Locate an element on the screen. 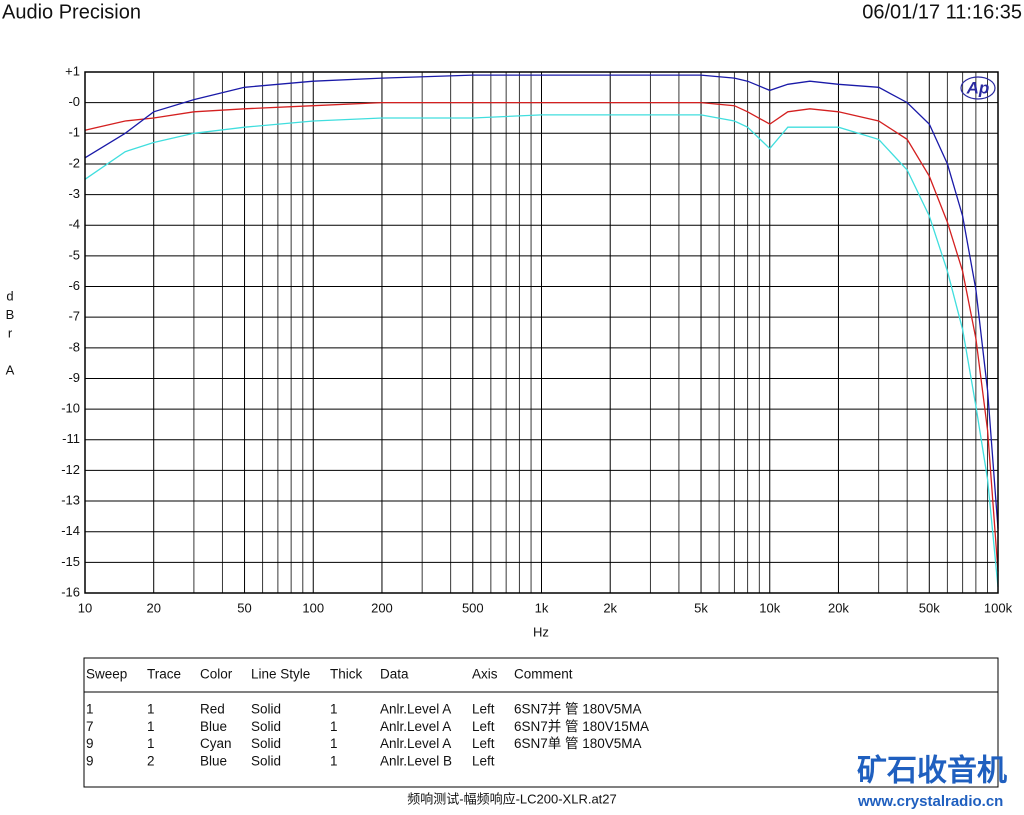 This screenshot has height=815, width=1024. y-tick-label: +1 is located at coordinates (72, 70).